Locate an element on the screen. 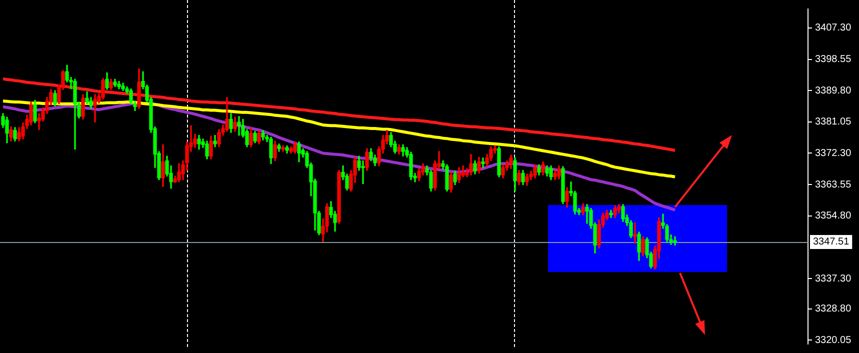  y-tick-label: 3363.55 is located at coordinates (833, 184).